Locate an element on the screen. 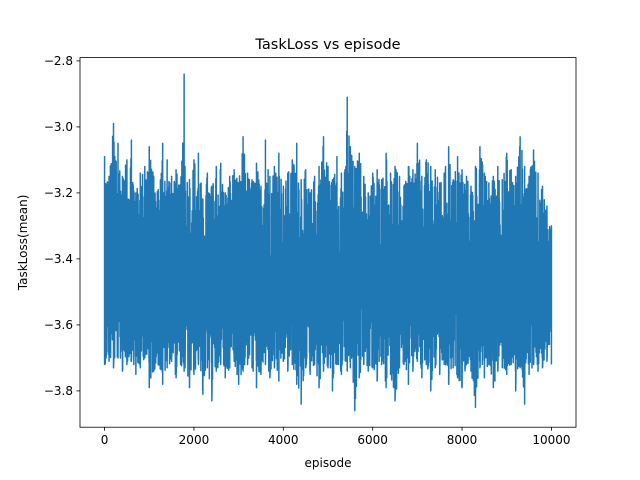 The image size is (640, 480). x-tick-label: 10000 is located at coordinates (551, 440).